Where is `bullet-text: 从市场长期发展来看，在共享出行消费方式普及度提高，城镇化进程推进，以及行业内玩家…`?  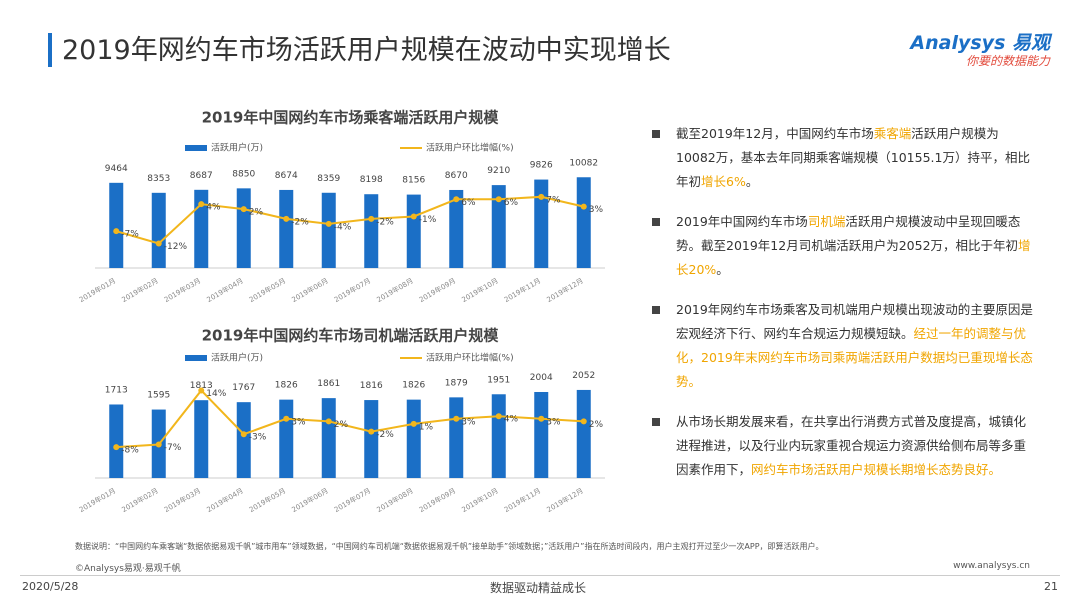 bullet-text: 从市场长期发展来看，在共享出行消费方式普及度提高，城镇化进程推进，以及行业内玩家… is located at coordinates (851, 445).